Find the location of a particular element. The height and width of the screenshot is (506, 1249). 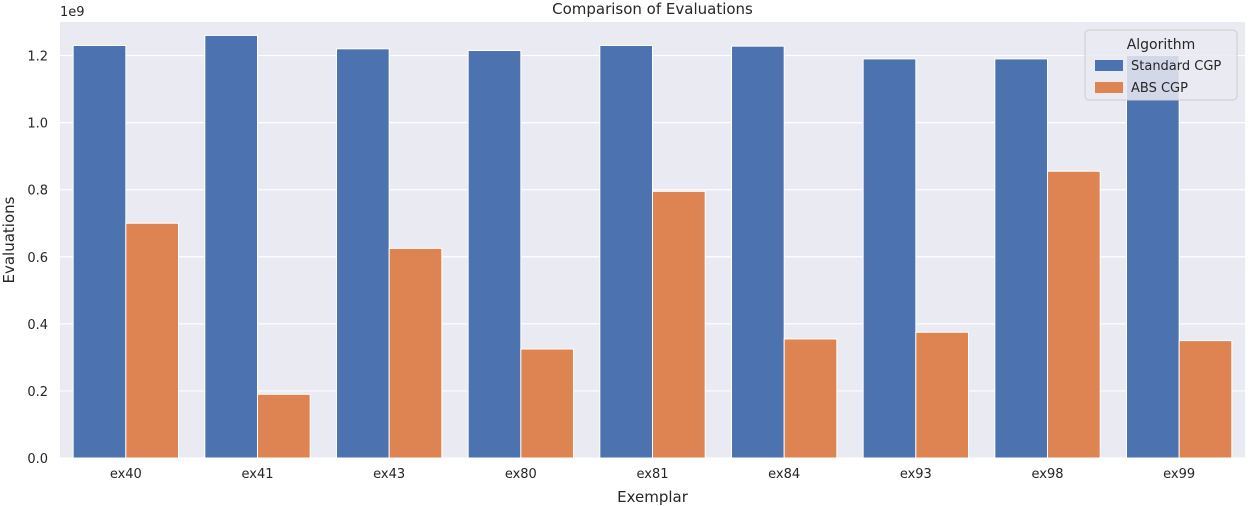

bar-standard-cgp-ex43 is located at coordinates (363, 253).